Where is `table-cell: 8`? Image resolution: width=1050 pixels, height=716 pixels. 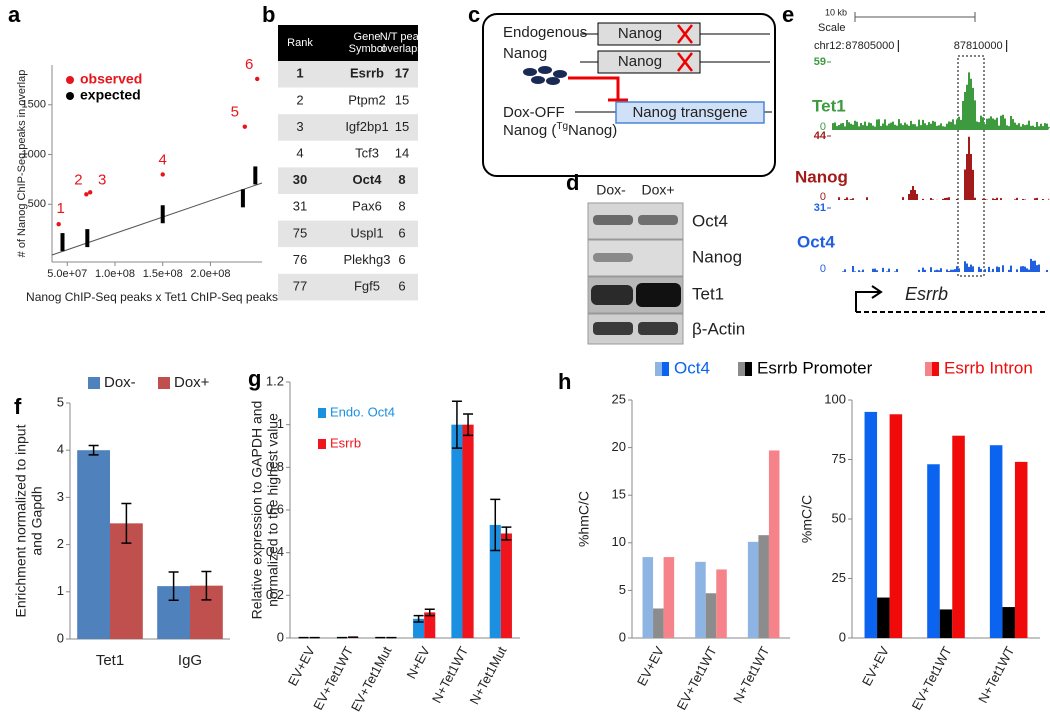 table-cell: 8 is located at coordinates (401, 206).